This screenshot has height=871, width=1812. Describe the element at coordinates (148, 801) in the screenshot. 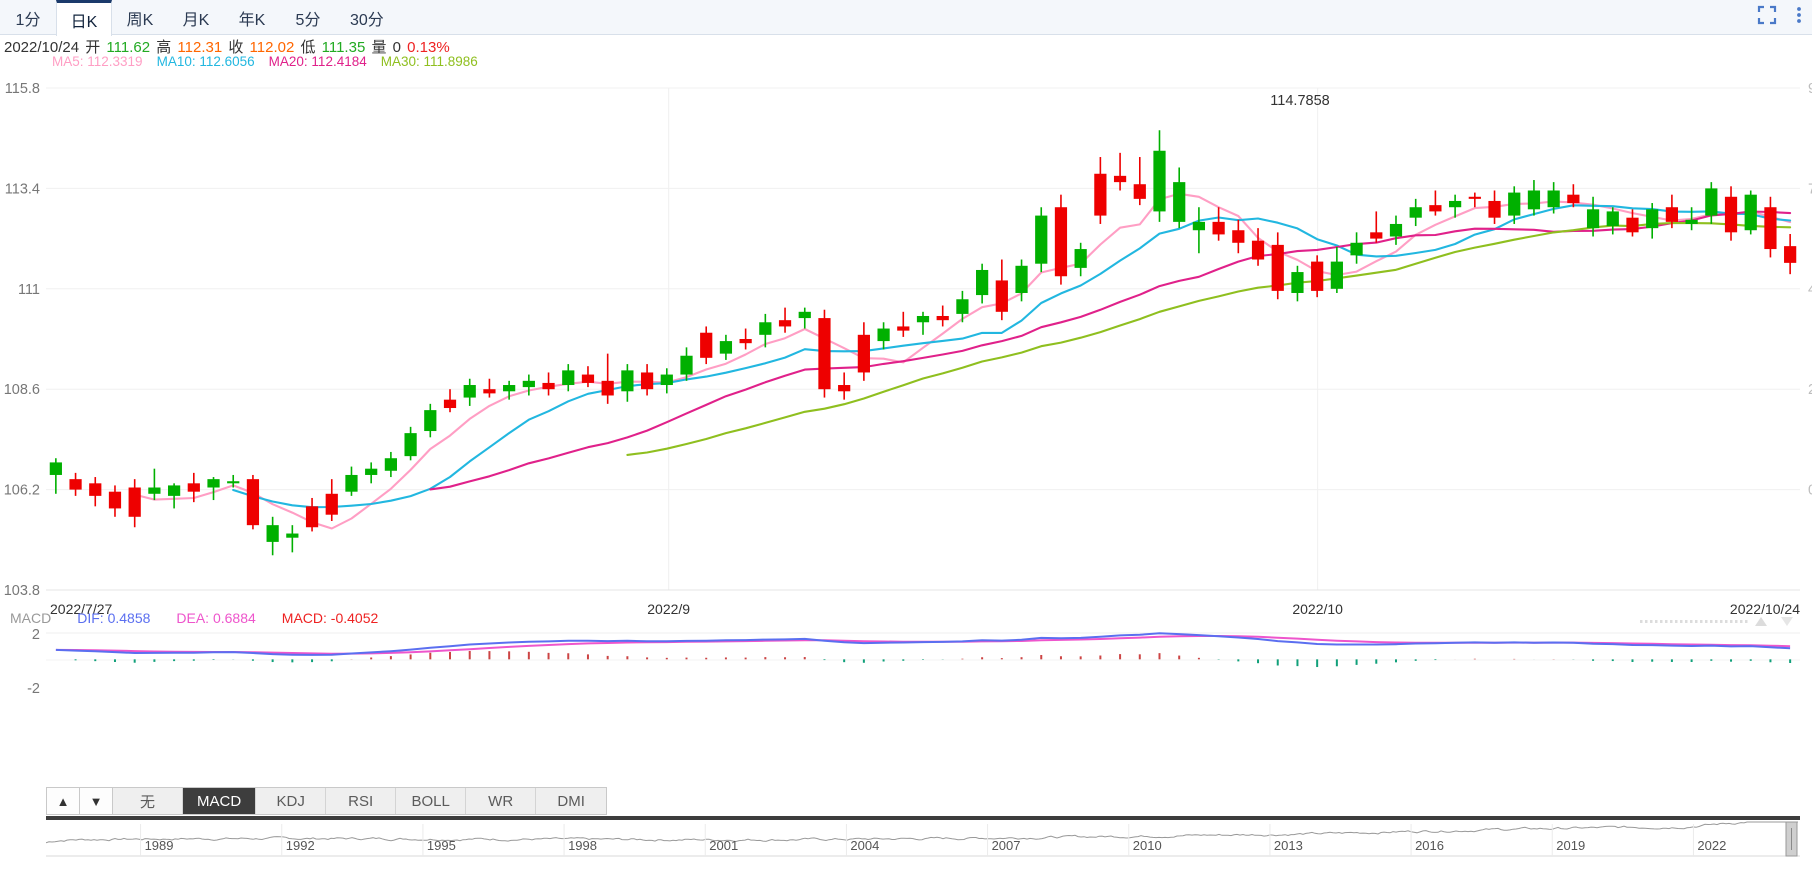

I see `indicator-tab-无: 无` at that location.